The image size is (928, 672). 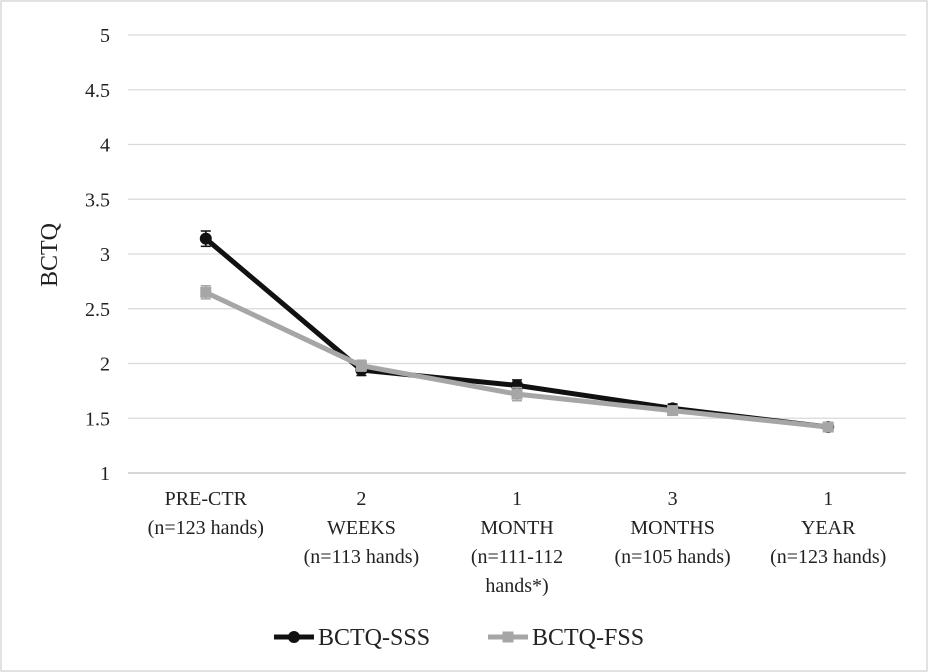 What do you see at coordinates (361, 499) in the screenshot?
I see `x-category-line: 2` at bounding box center [361, 499].